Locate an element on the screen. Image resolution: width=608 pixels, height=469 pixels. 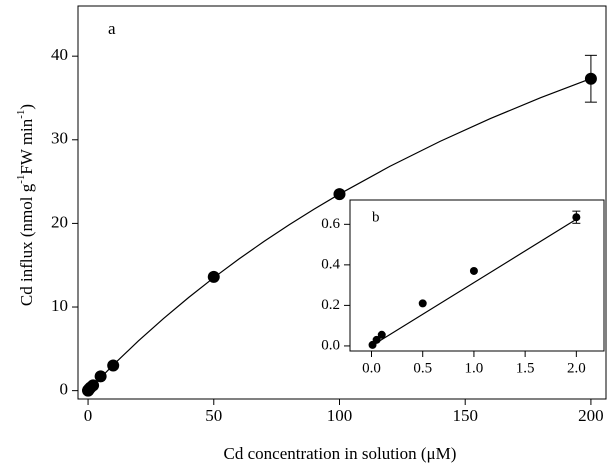
x-axis-title: Cd concentration in solution (μM) is located at coordinates (340, 453).